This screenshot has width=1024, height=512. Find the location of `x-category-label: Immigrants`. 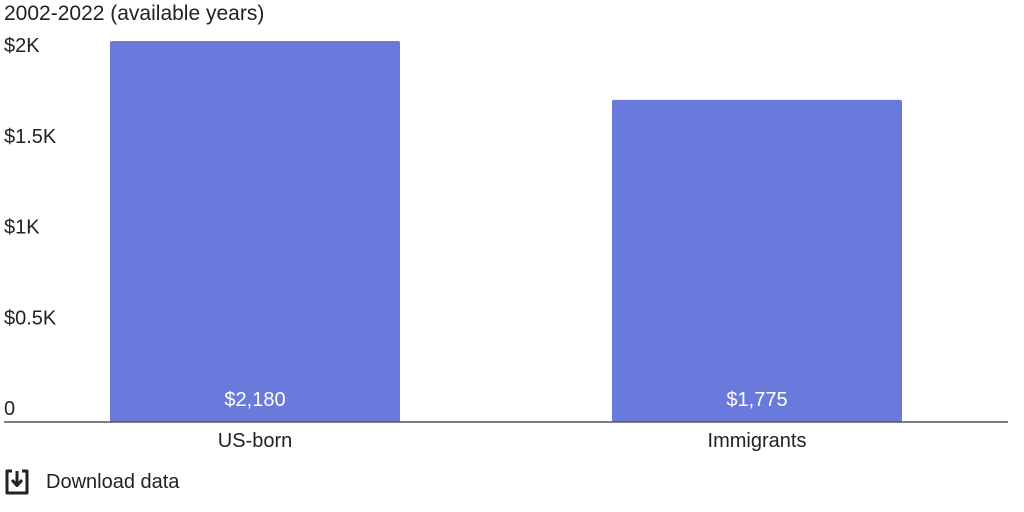

x-category-label: Immigrants is located at coordinates (757, 441).